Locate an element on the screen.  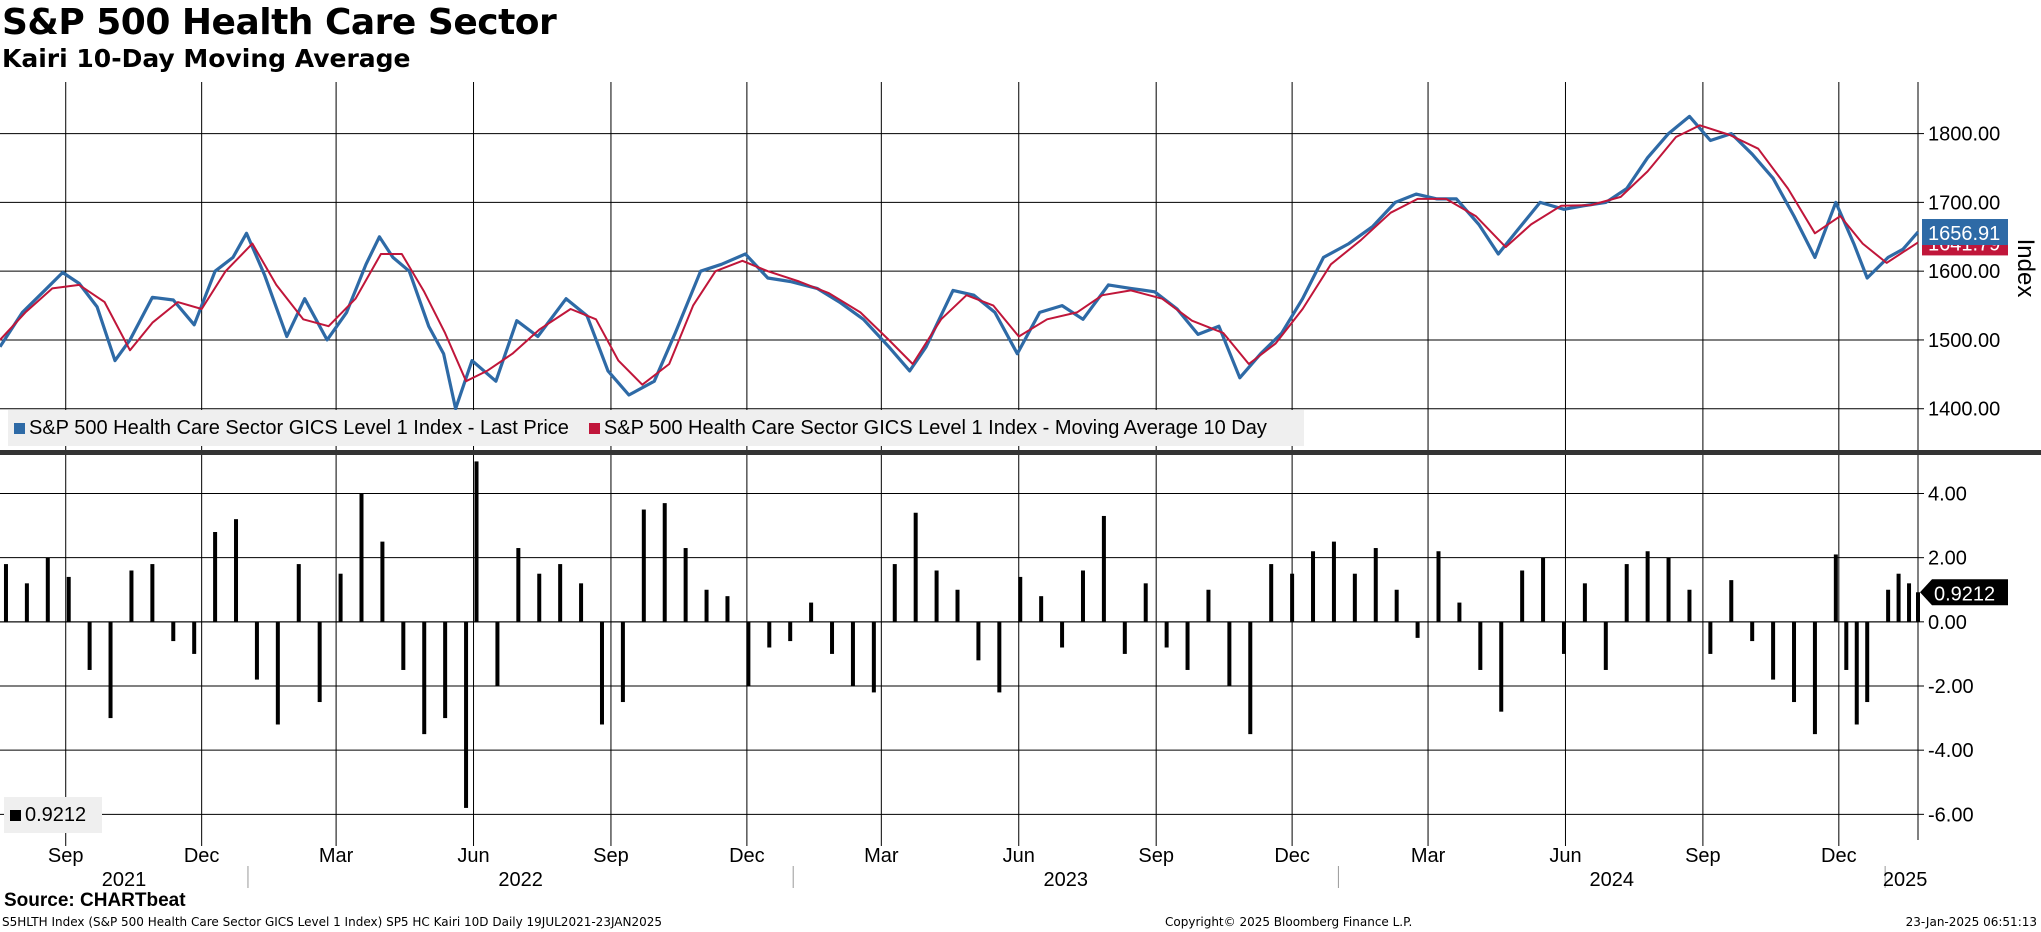
y-tick-label-top-0: 1400.00 is located at coordinates (1964, 410).